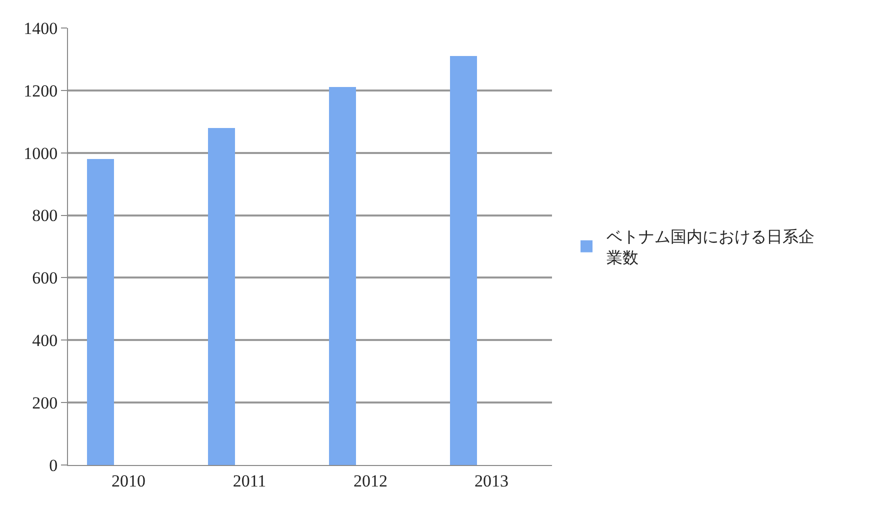  What do you see at coordinates (45, 340) in the screenshot?
I see `y-tick-label: 400` at bounding box center [45, 340].